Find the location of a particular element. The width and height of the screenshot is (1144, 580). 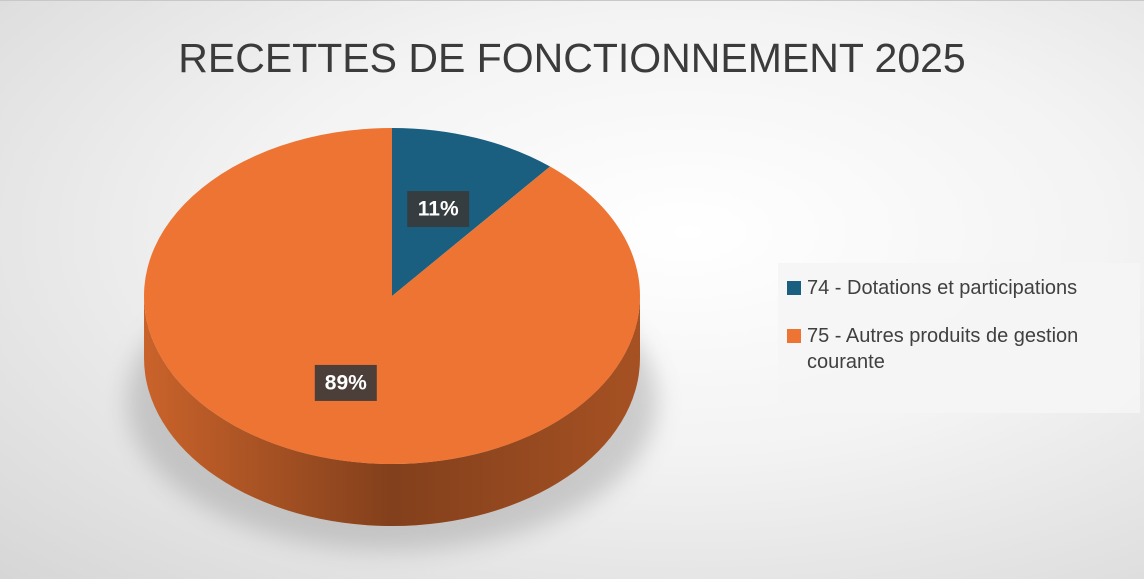

legend-item: 74 - Dotations et participations is located at coordinates (959, 288).